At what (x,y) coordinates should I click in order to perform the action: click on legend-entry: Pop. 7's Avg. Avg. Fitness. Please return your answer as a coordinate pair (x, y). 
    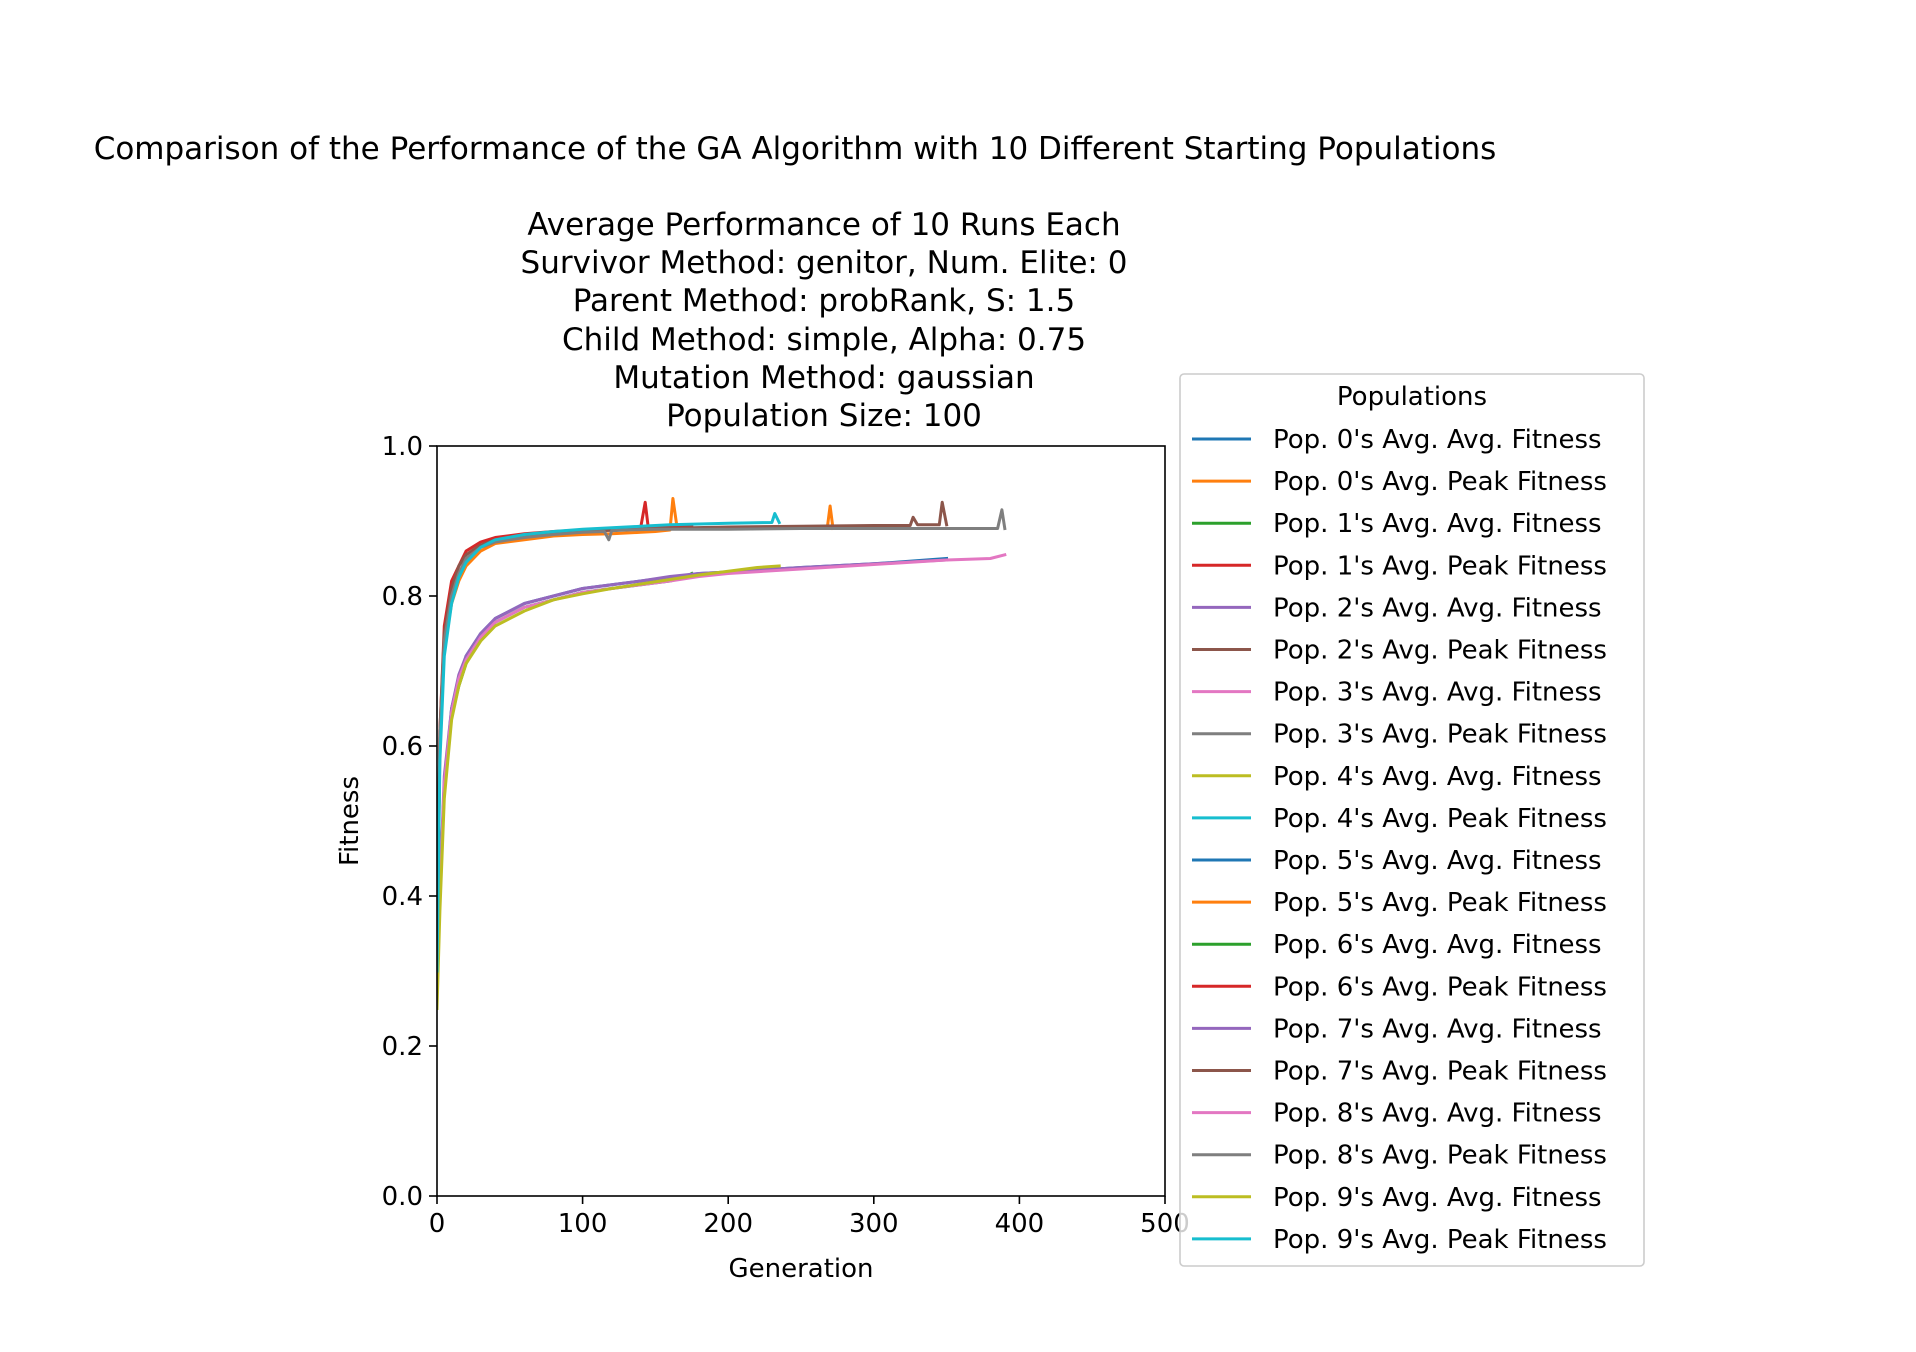
    Looking at the image, I should click on (1397, 1029).